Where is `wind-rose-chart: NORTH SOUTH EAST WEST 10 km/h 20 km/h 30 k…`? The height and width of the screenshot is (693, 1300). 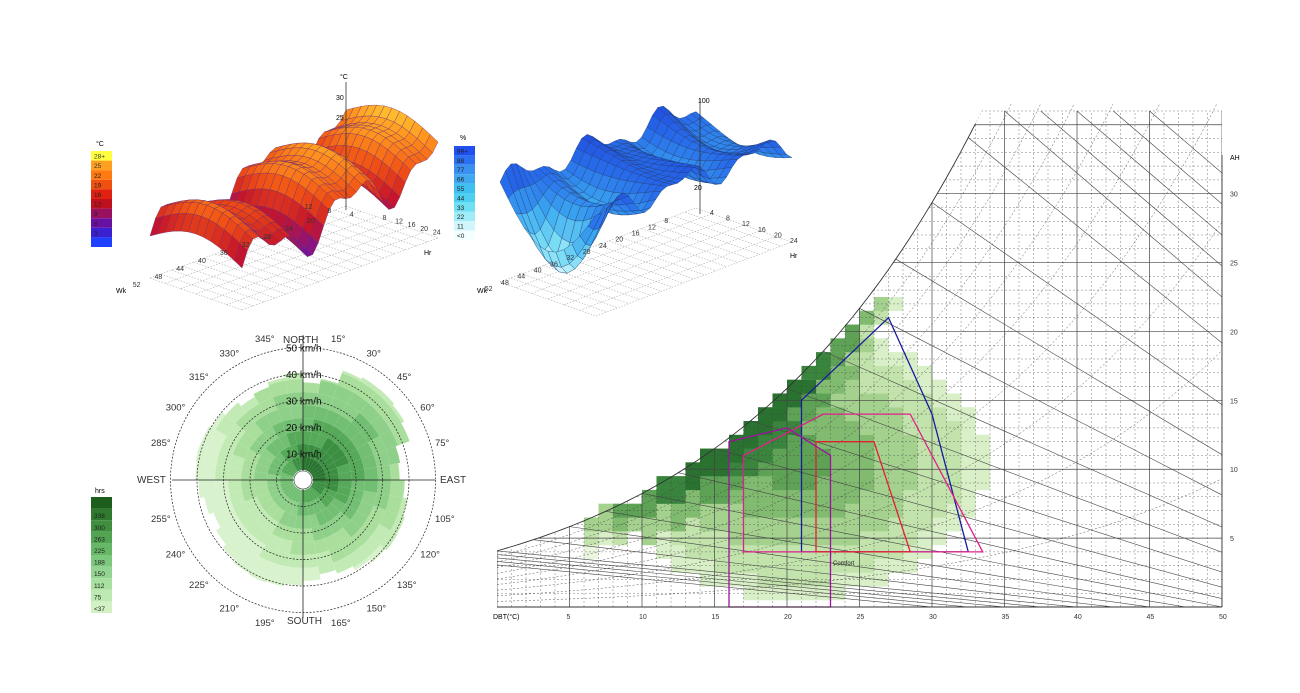 wind-rose-chart: NORTH SOUTH EAST WEST 10 km/h 20 km/h 30 k… is located at coordinates (278, 481).